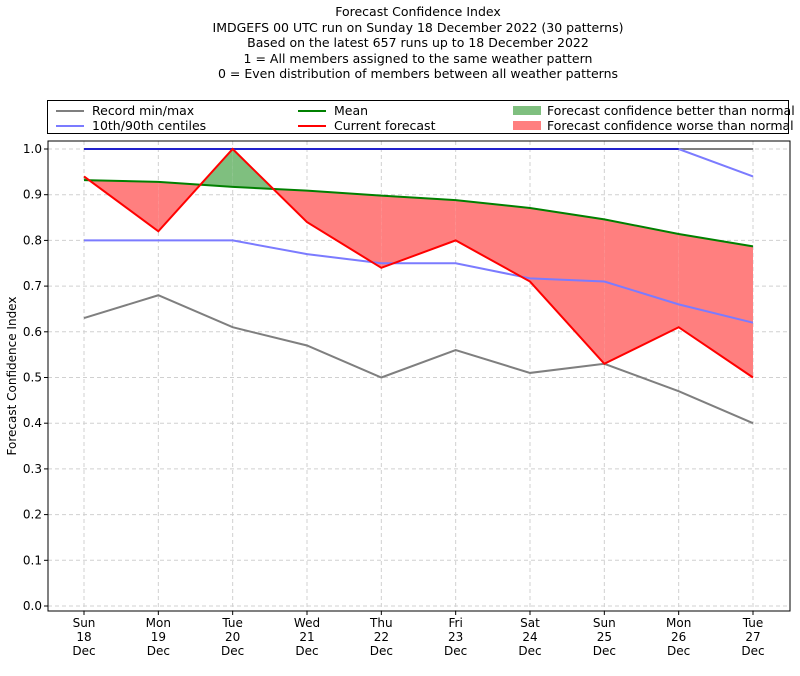  I want to click on legend-label-worse: Forecast confidence worse than normal, so click(670, 125).